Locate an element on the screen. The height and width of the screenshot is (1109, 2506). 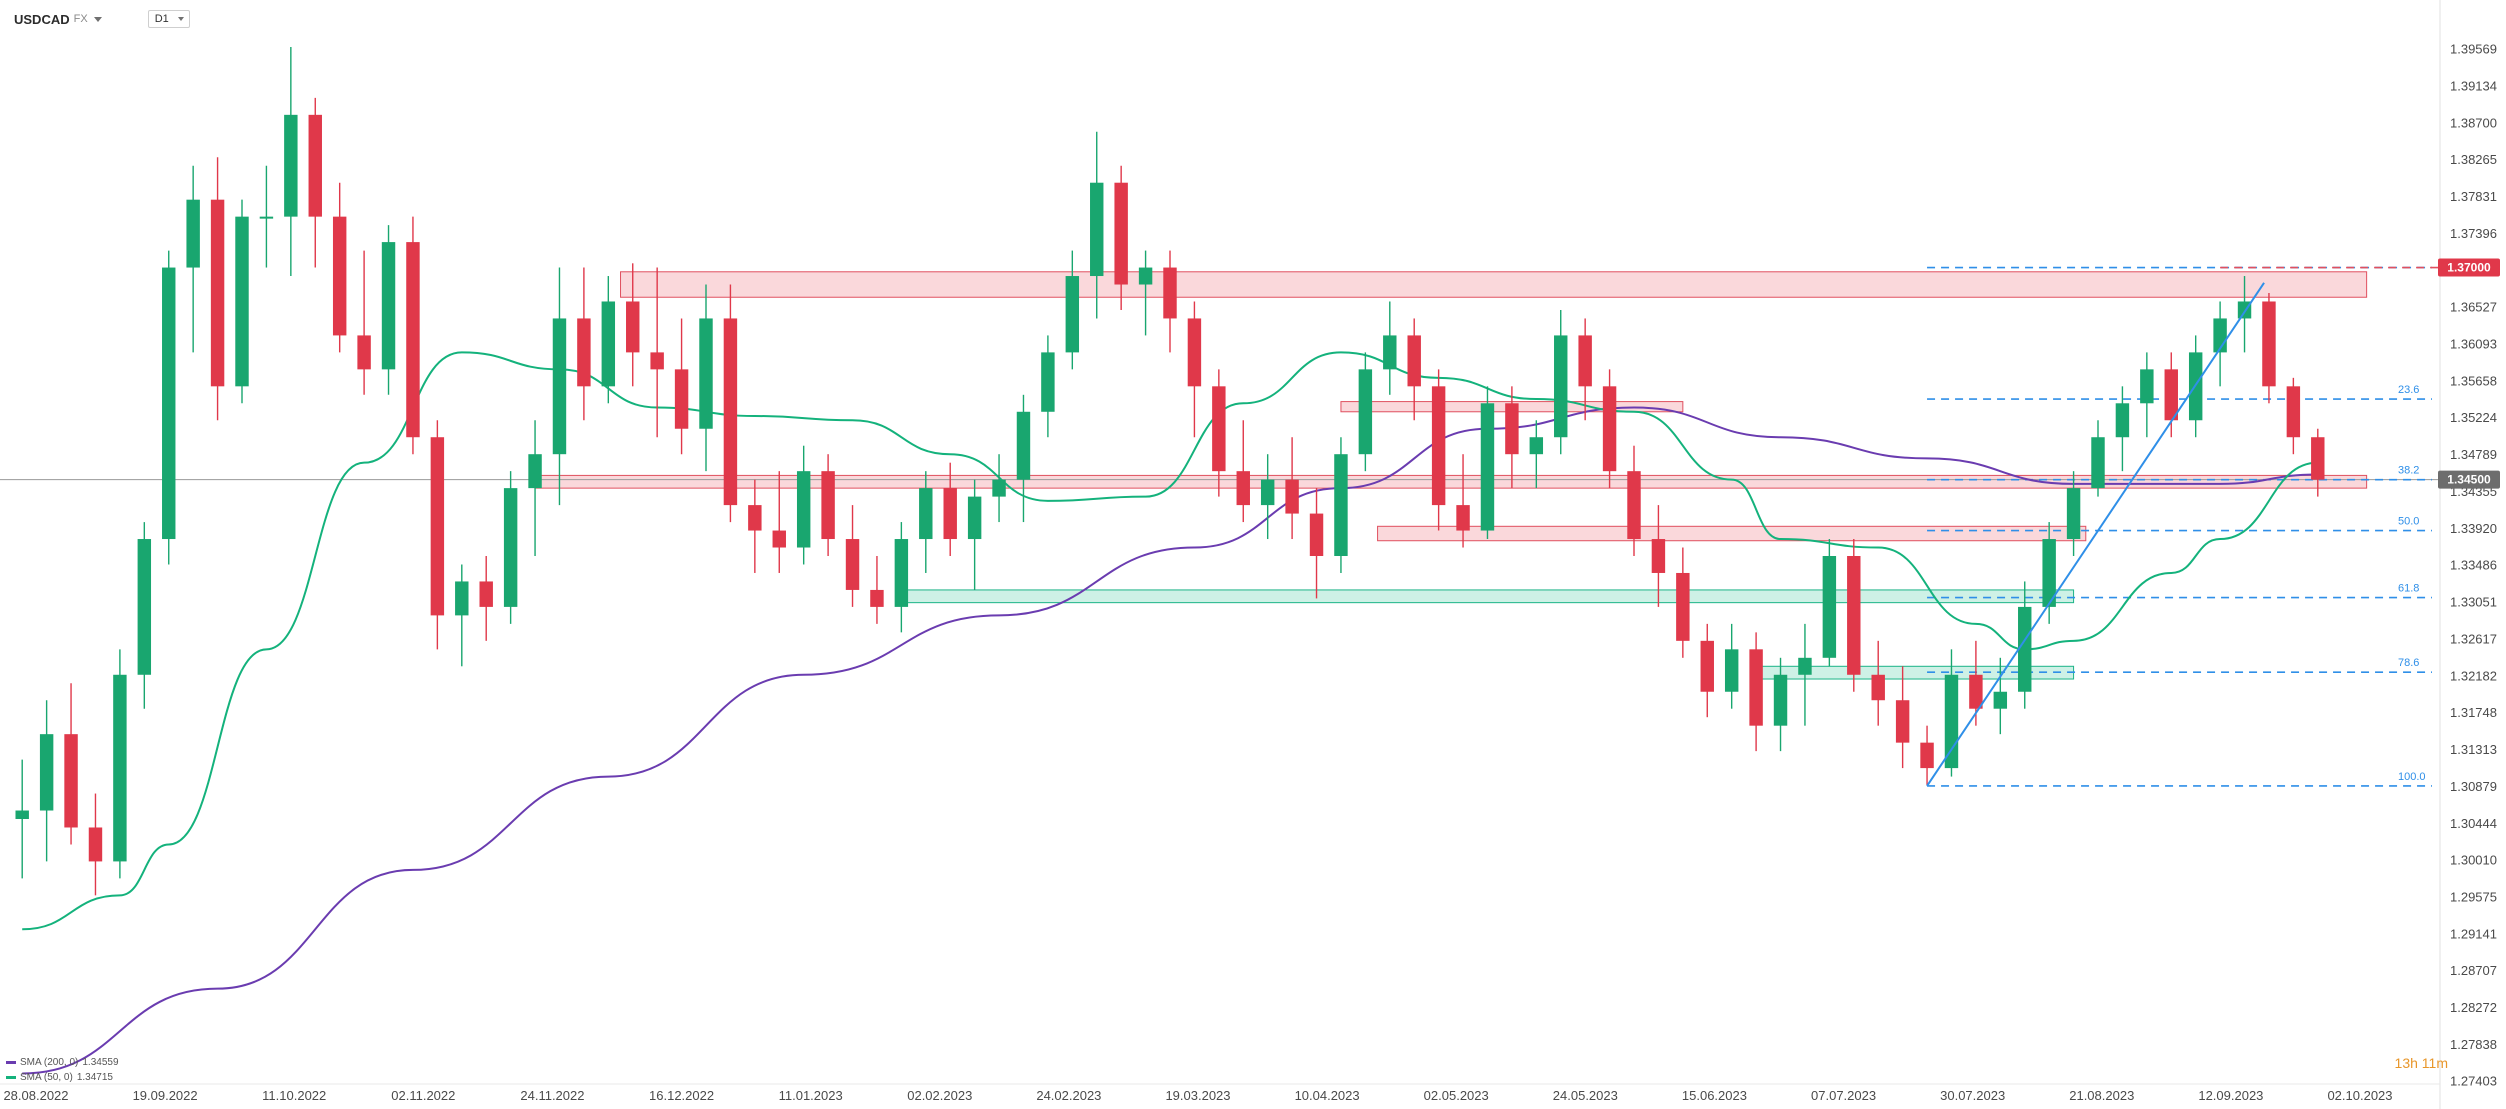
resistance-price-tag-bg is located at coordinates (2469, 267).